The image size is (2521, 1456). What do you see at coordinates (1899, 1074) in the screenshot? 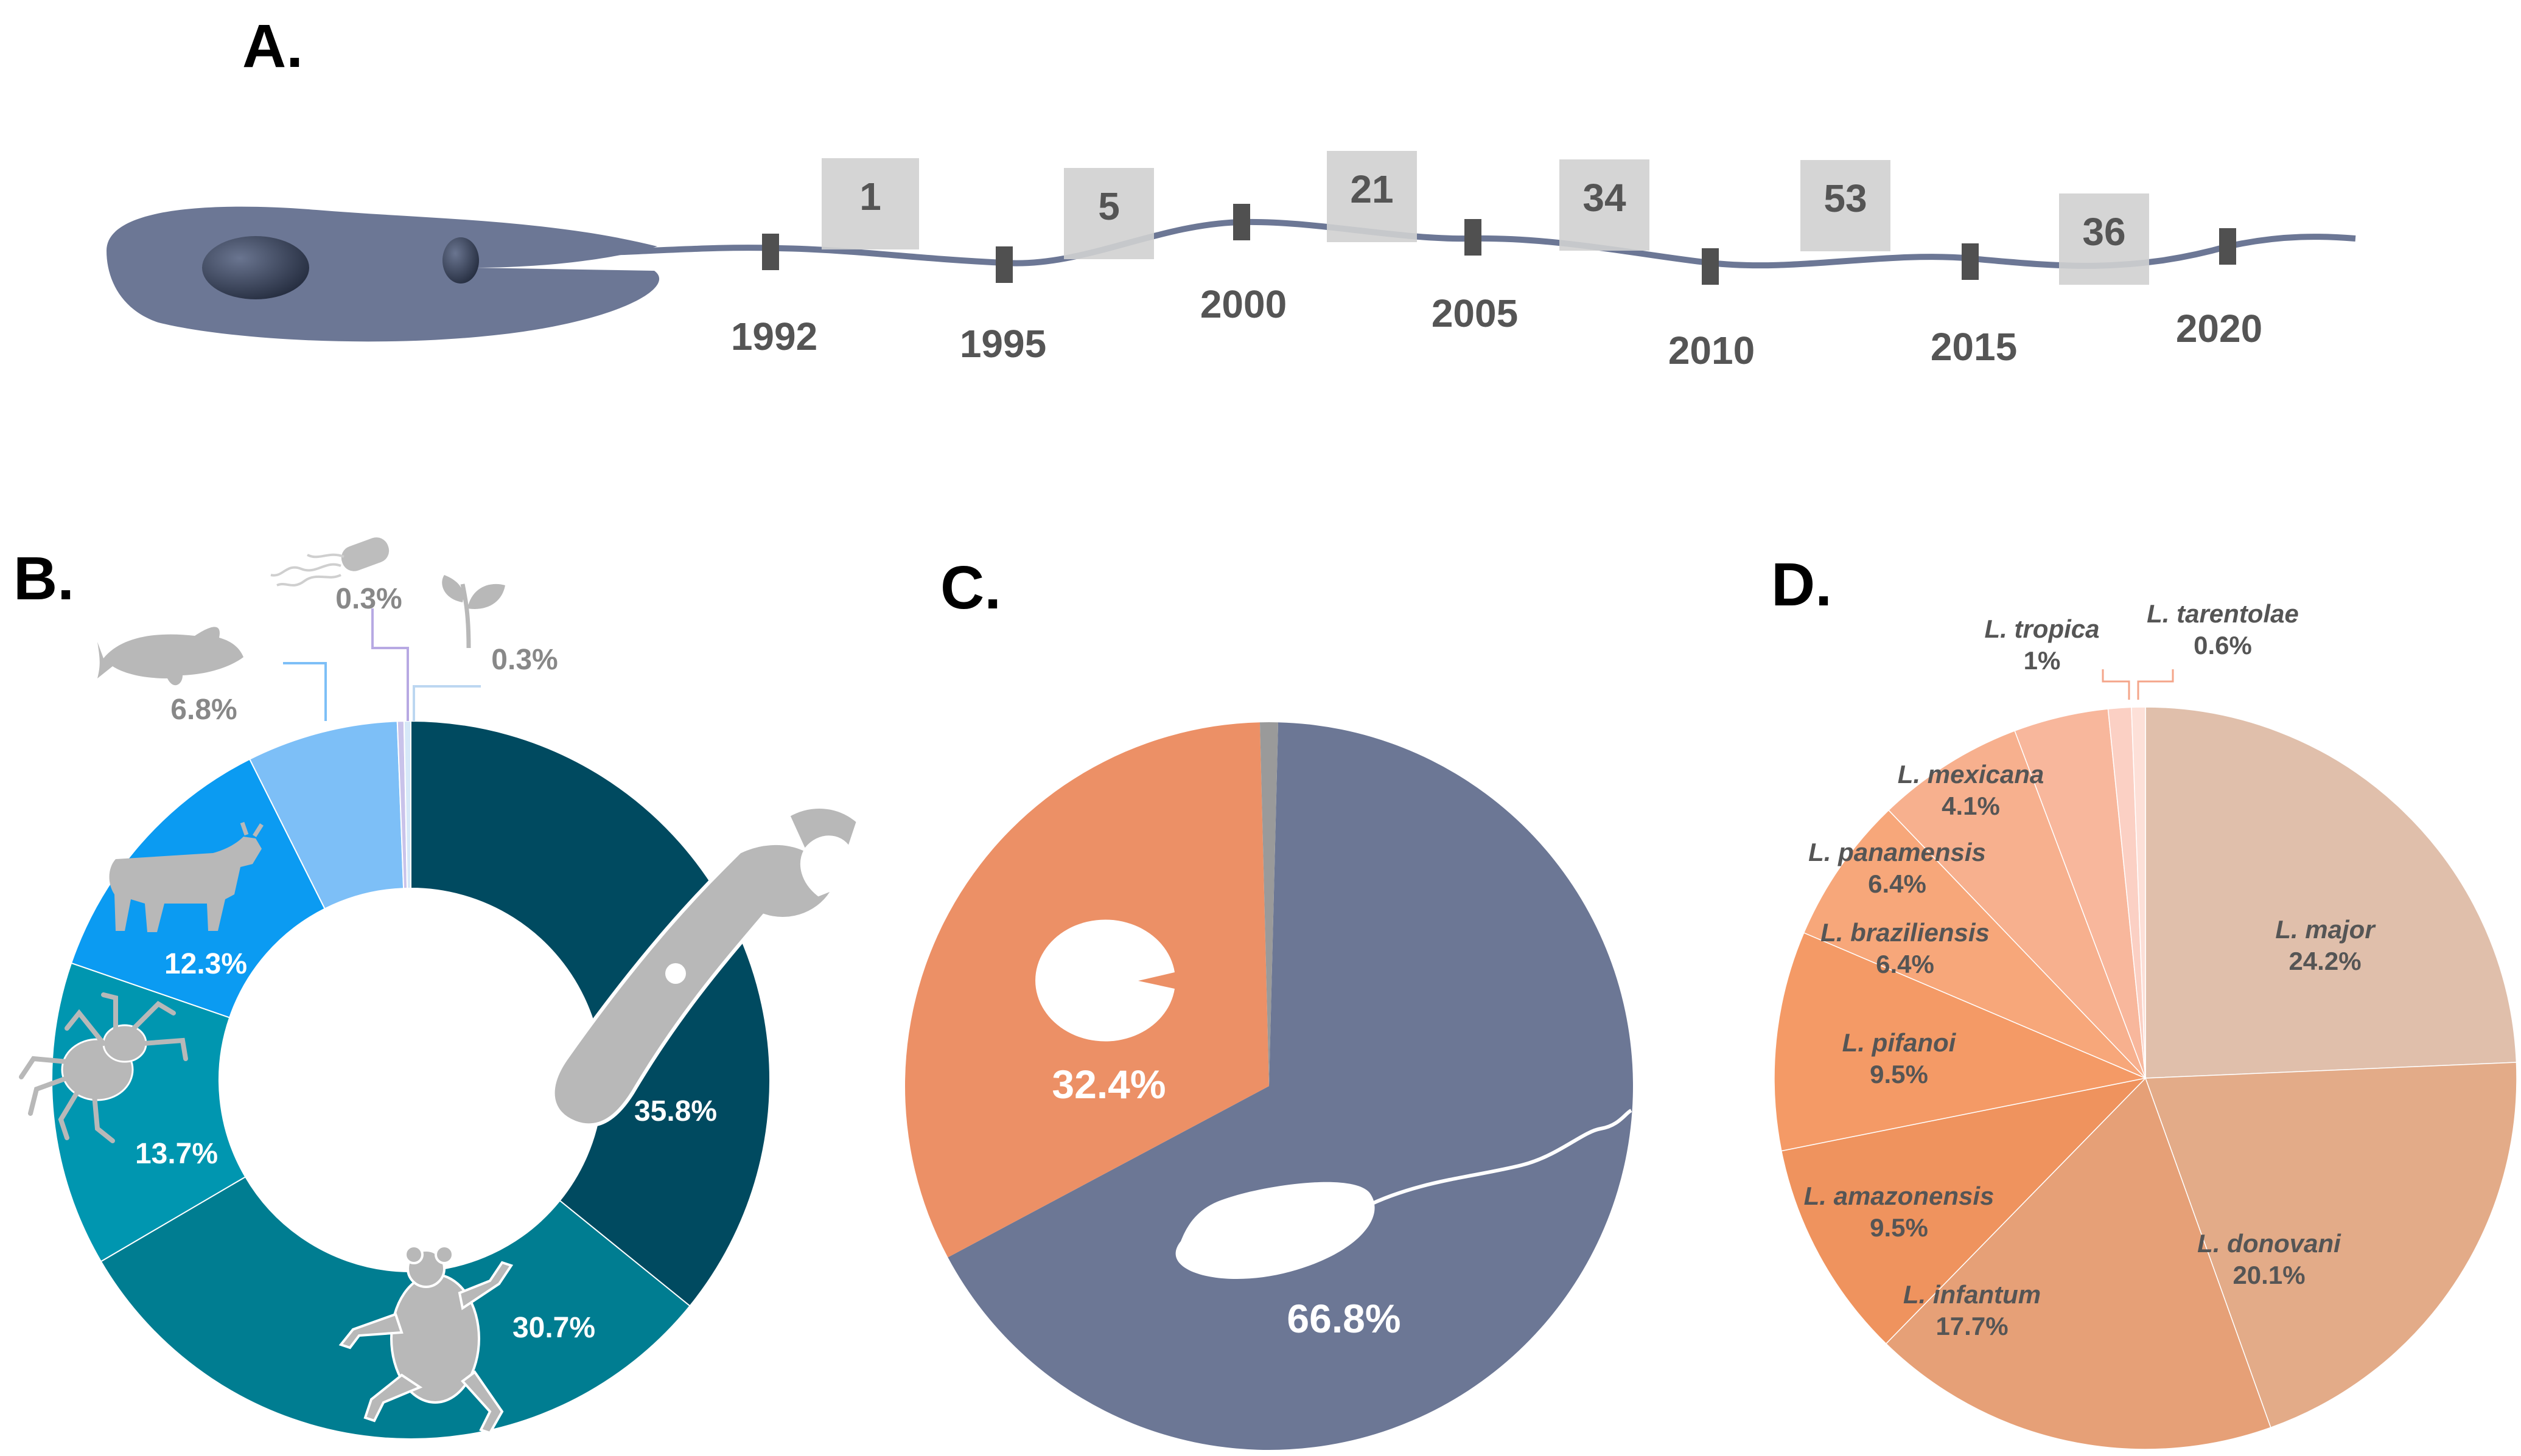
I see `species-value-l-pifanoi: 9.5%` at bounding box center [1899, 1074].